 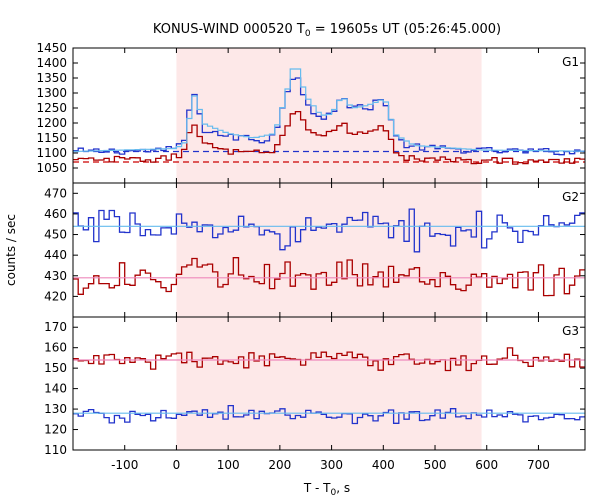 I want to click on y-axis-label: counts / sec, so click(x=11, y=250).